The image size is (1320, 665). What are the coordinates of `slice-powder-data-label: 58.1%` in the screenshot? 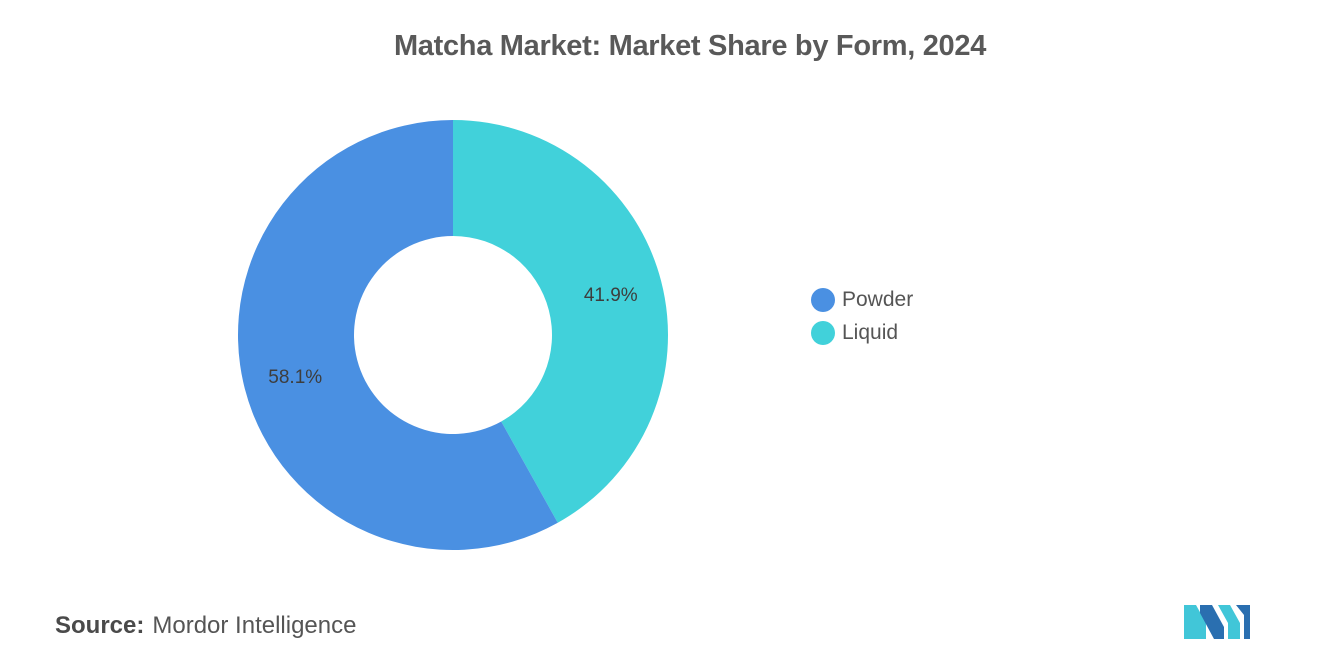 It's located at (295, 377).